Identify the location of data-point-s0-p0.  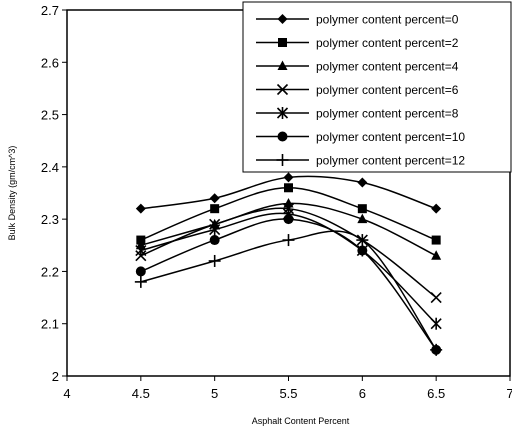
(140, 208).